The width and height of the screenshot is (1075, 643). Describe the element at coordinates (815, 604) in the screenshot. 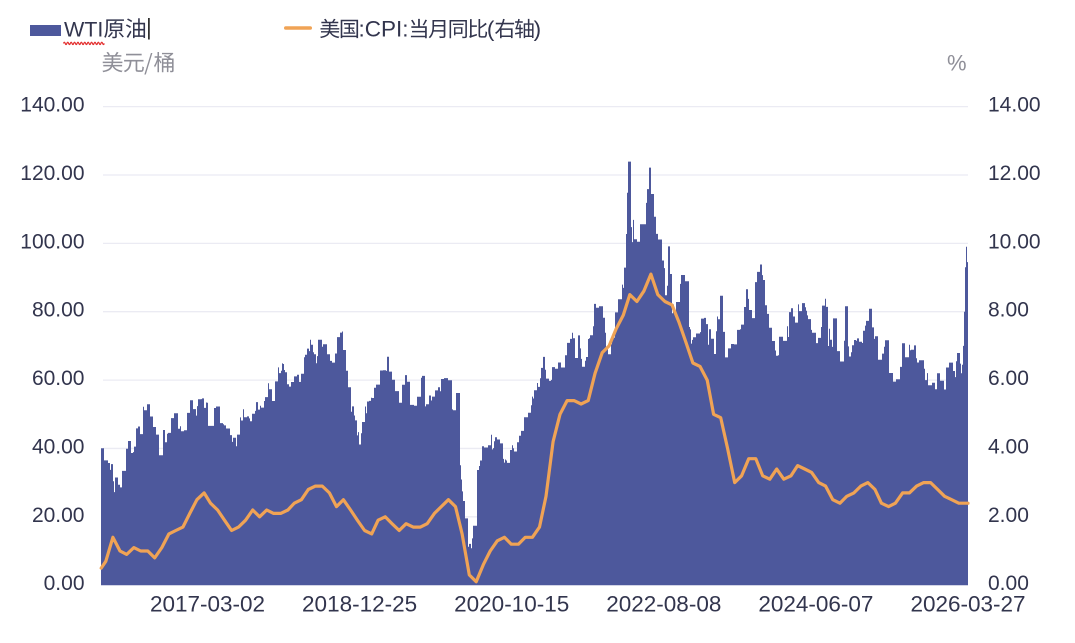

I see `svg-text: 2024-06-07` at that location.